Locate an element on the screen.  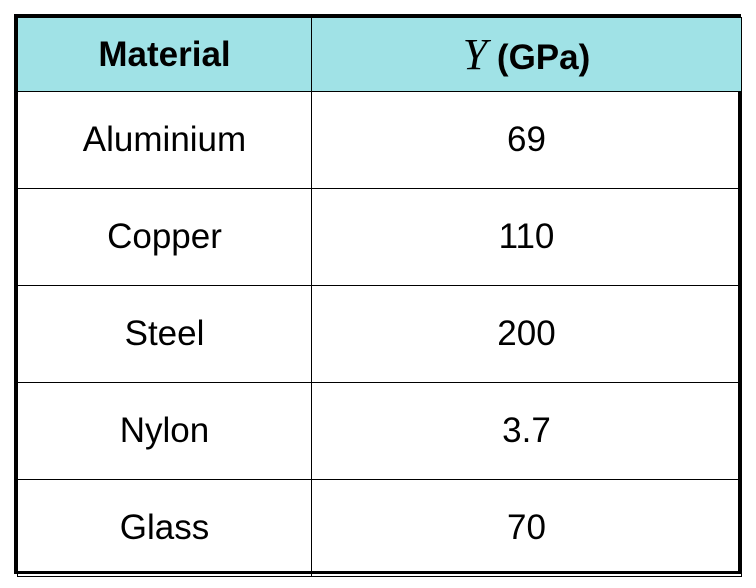
column-header-material: Material is located at coordinates (164, 54).